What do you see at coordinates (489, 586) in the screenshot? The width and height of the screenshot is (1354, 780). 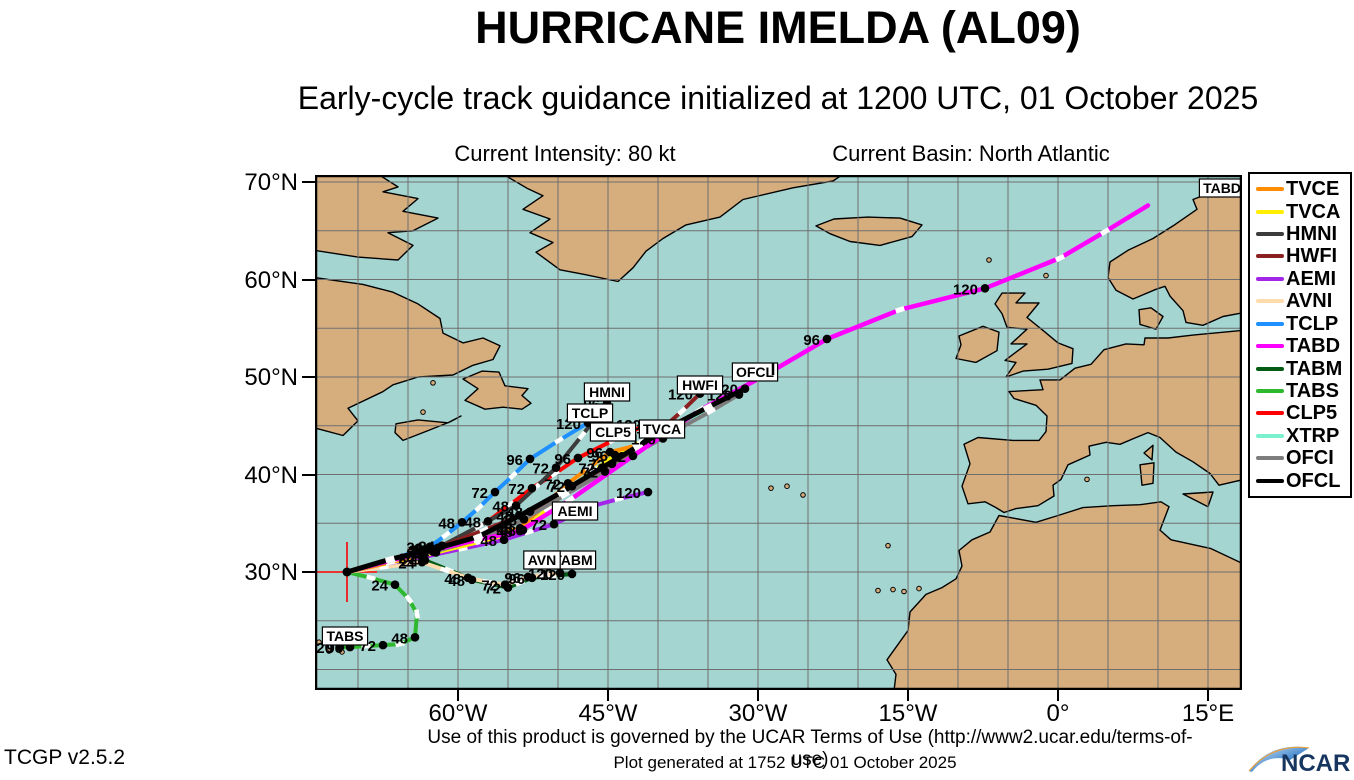 I see `hour-label-AVNI-72: 72` at bounding box center [489, 586].